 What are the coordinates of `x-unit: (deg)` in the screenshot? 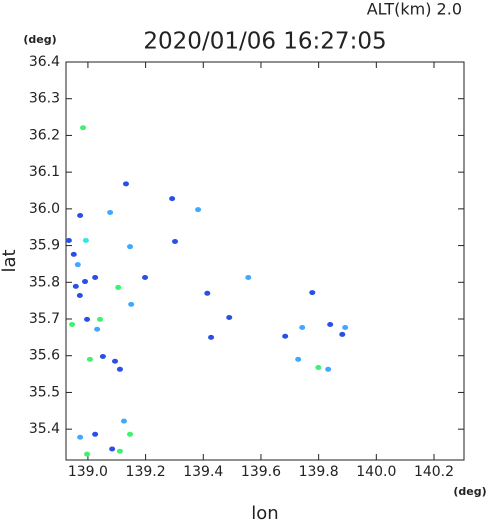 It's located at (469, 491).